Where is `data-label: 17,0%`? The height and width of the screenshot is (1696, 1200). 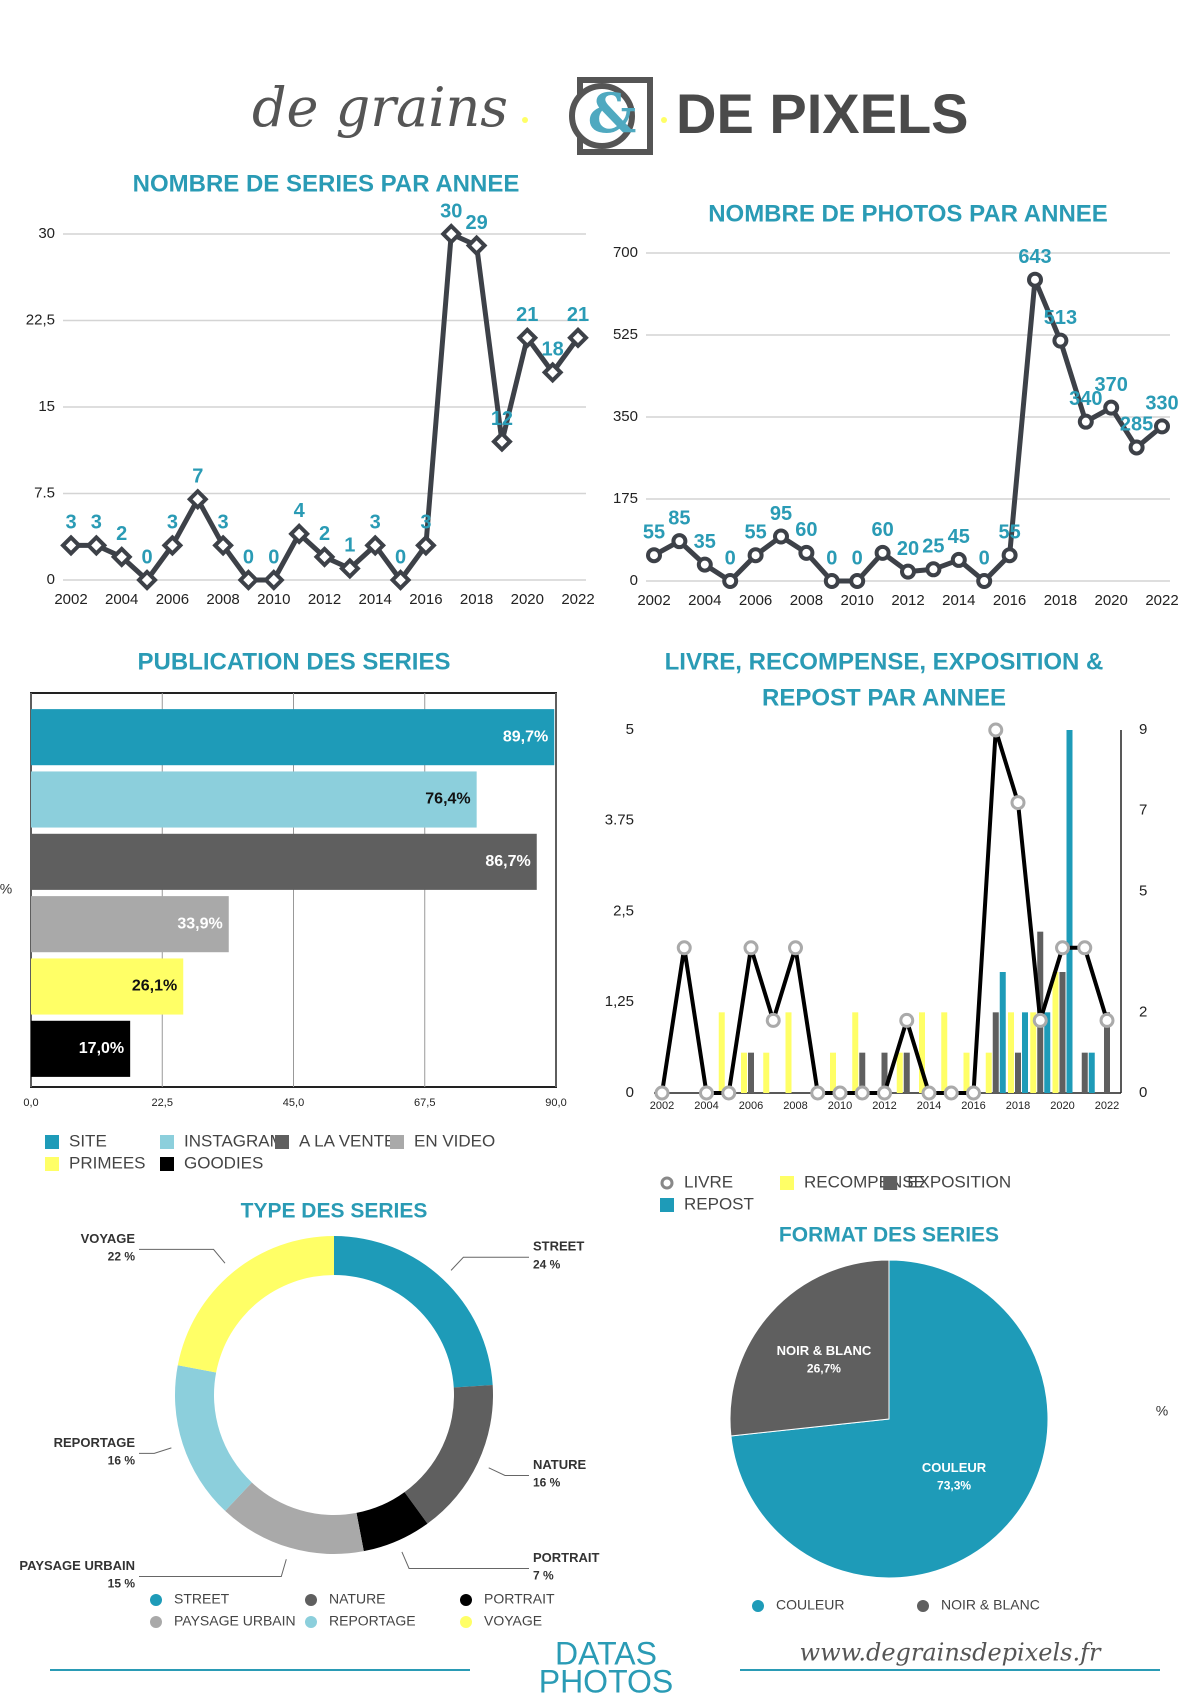 data-label: 17,0% is located at coordinates (101, 1048).